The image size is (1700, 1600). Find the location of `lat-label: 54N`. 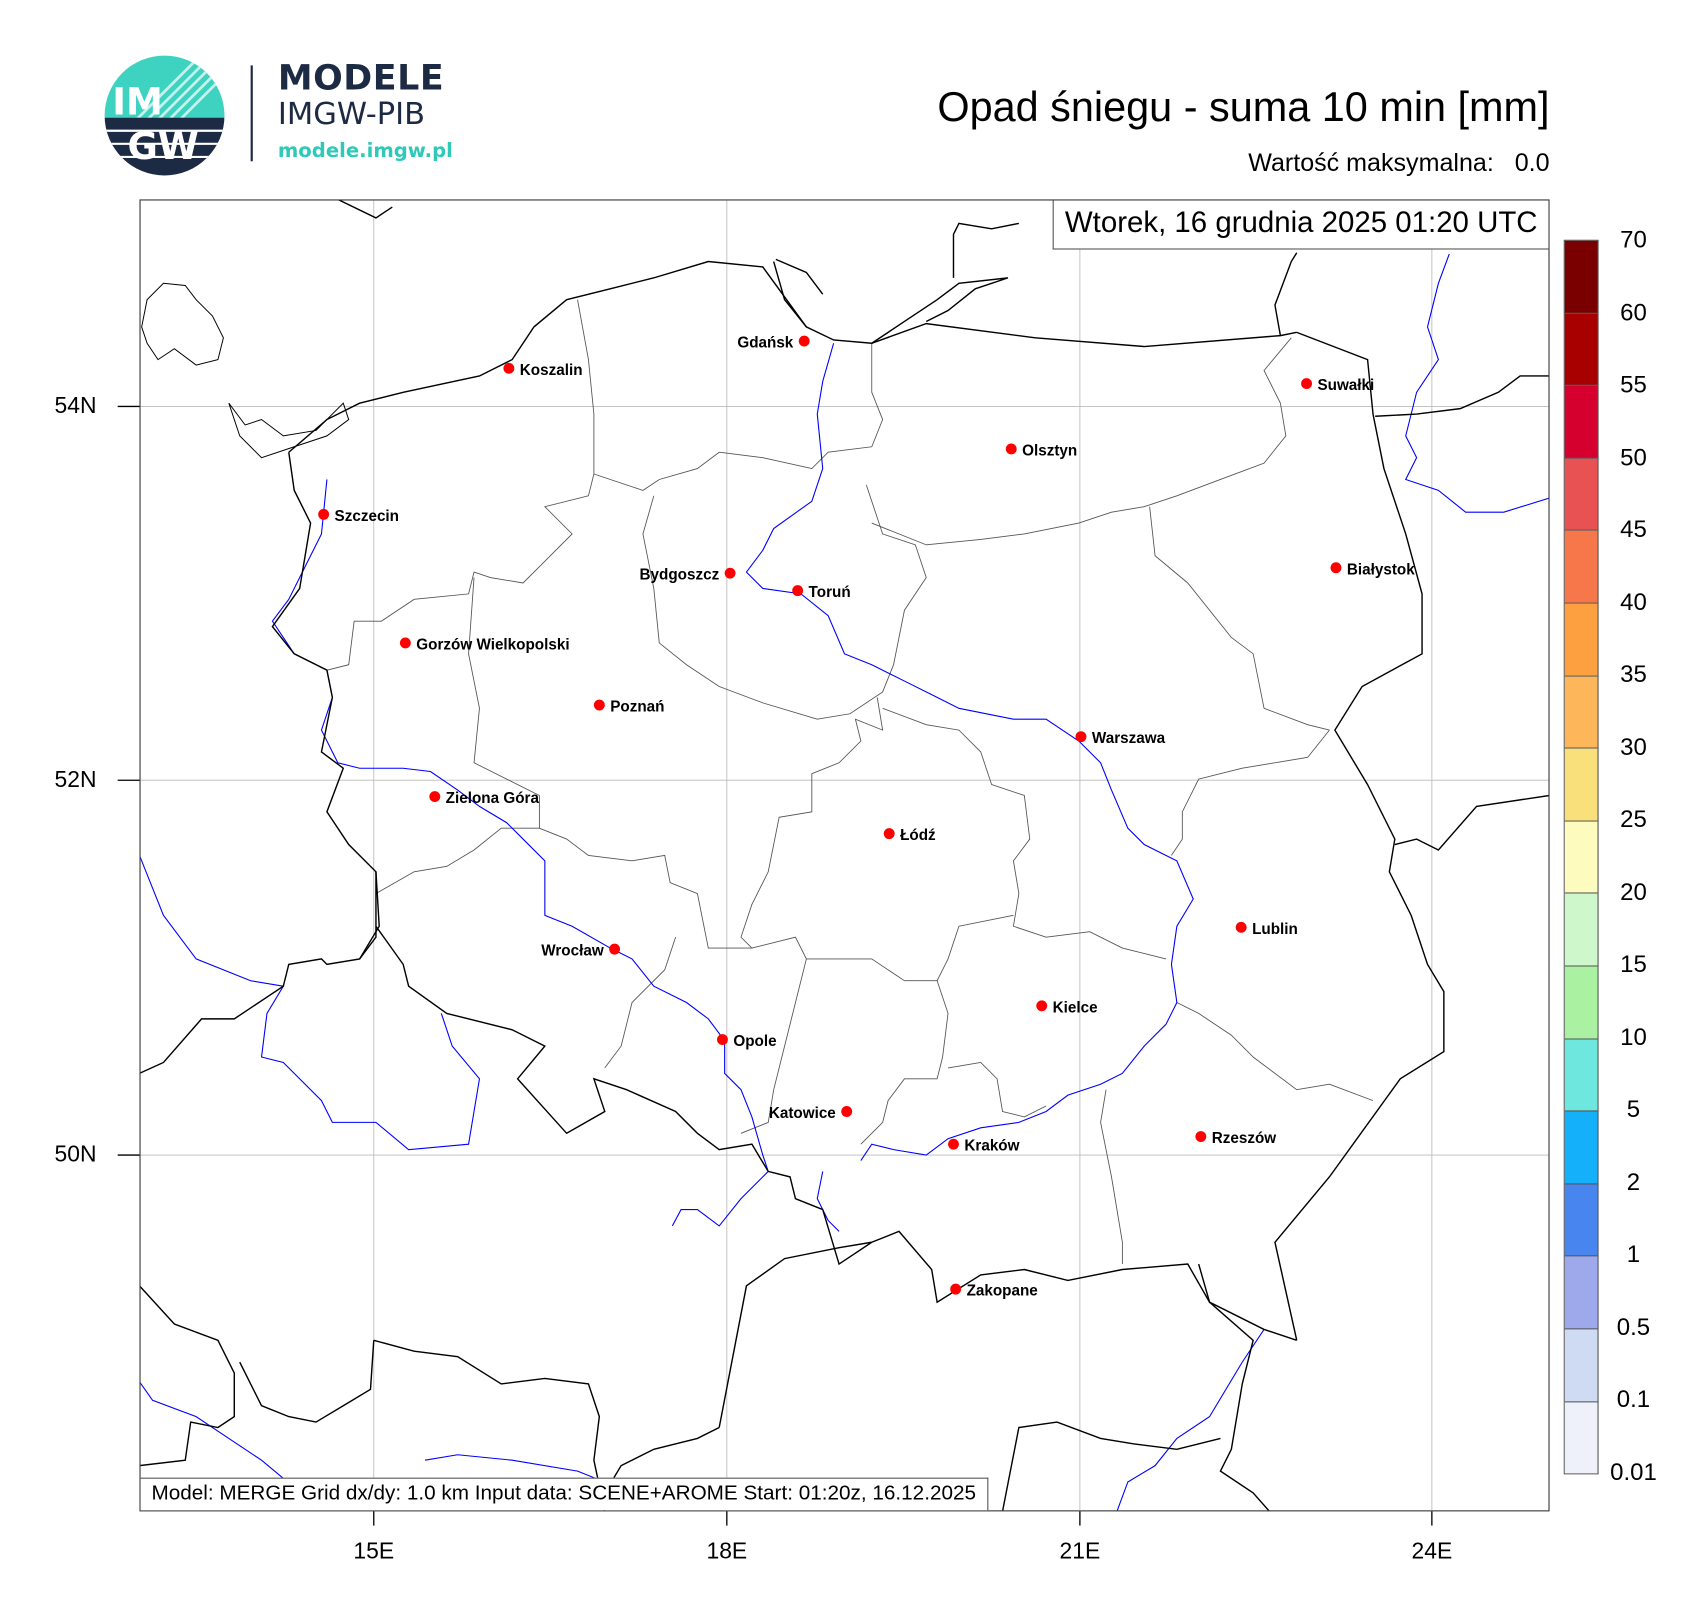

lat-label: 54N is located at coordinates (75, 406).